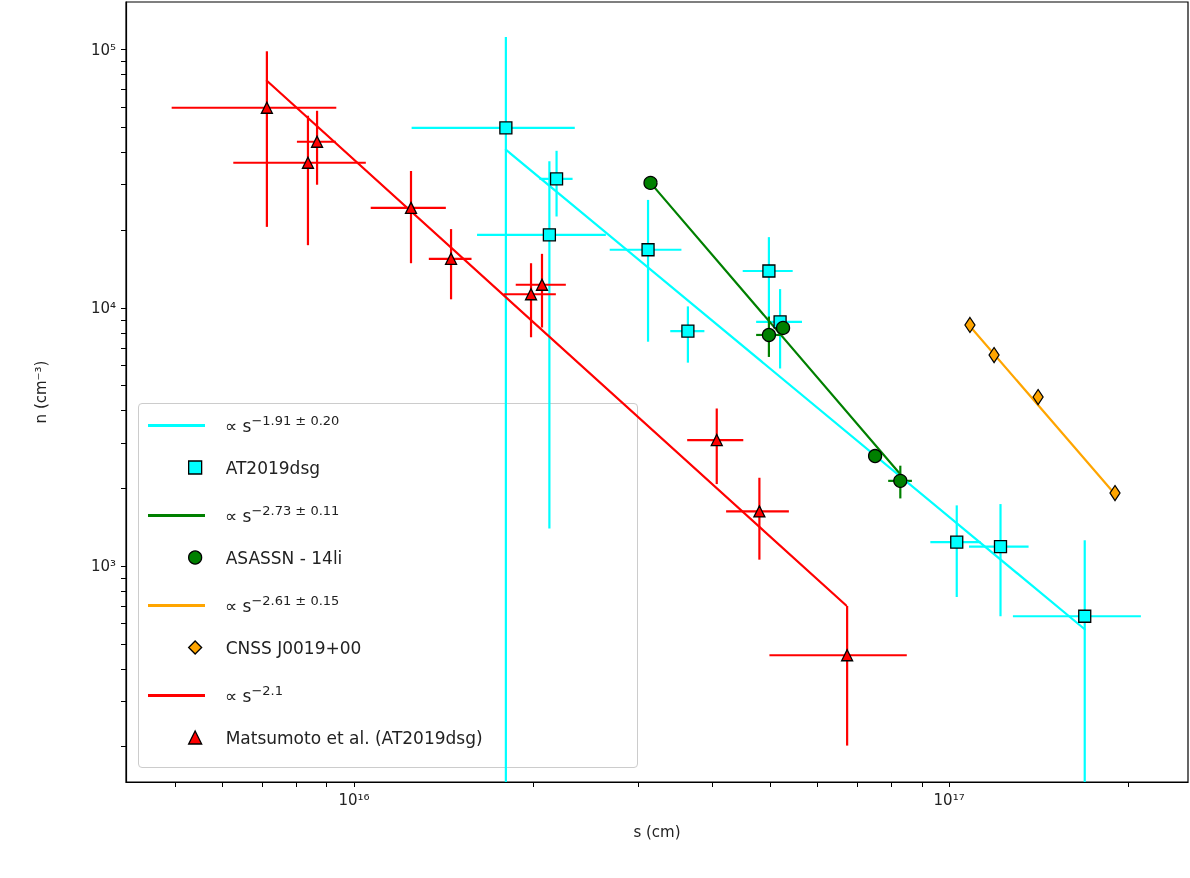 The height and width of the screenshot is (878, 1190). I want to click on x-tick-label: 10¹⁷, so click(949, 799).